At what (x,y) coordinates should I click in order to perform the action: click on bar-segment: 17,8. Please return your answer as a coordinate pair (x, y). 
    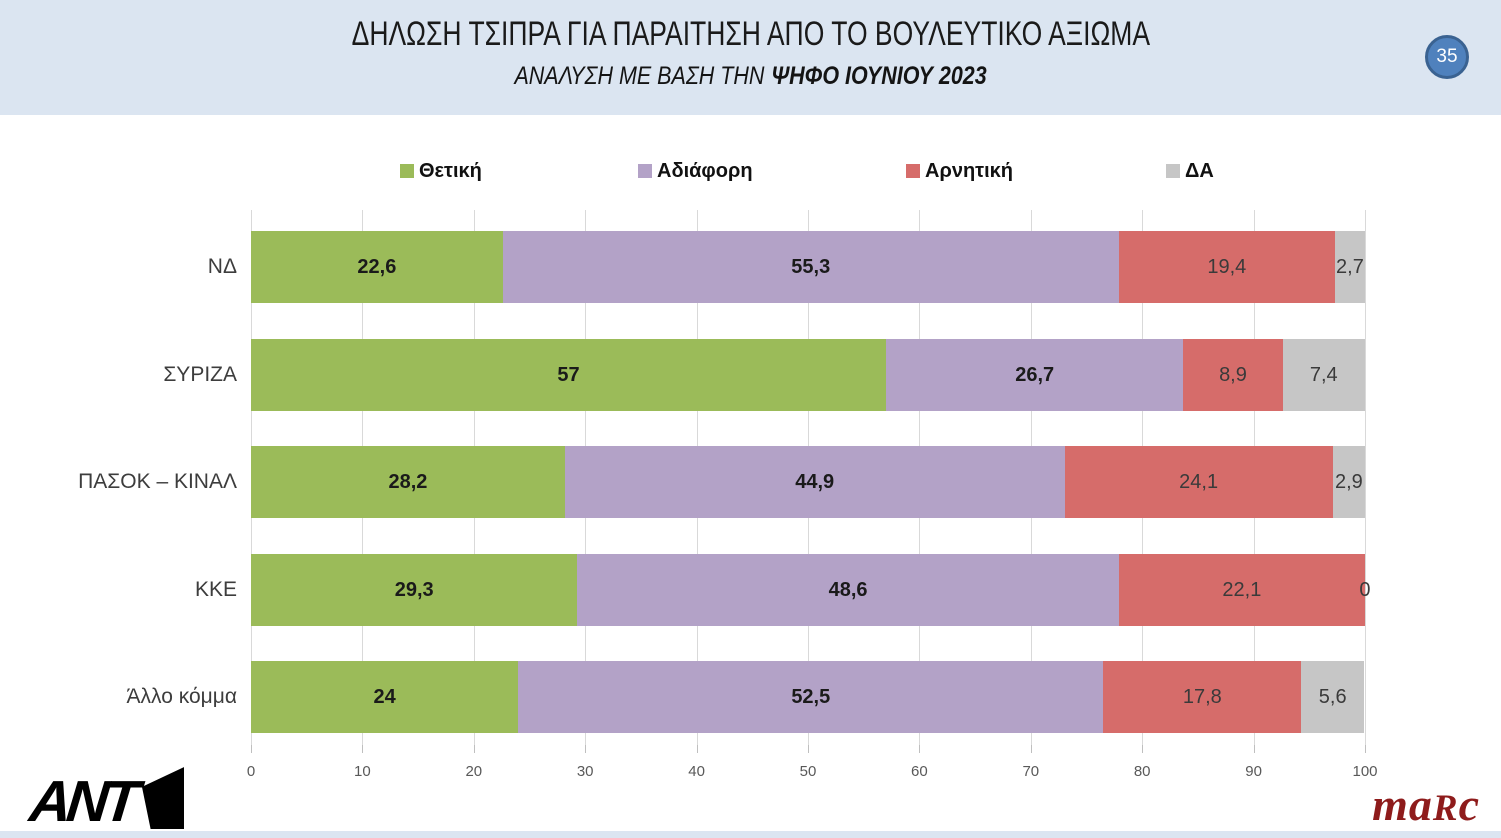
    Looking at the image, I should click on (1202, 697).